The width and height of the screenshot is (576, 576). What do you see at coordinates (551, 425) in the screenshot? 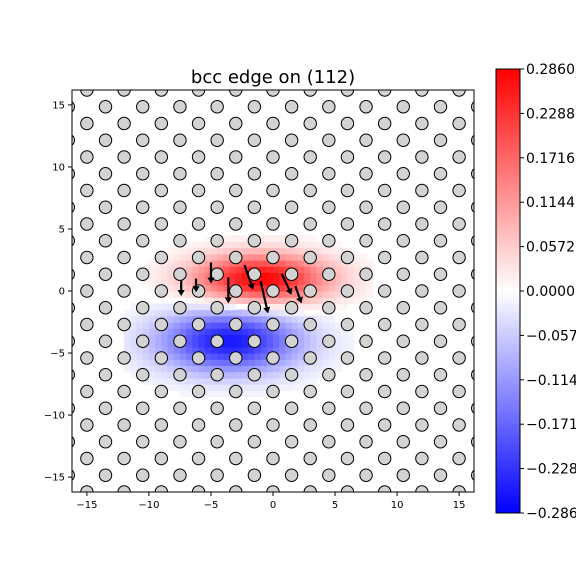
I see `colorbar-tick-label: −0.1716` at bounding box center [551, 425].